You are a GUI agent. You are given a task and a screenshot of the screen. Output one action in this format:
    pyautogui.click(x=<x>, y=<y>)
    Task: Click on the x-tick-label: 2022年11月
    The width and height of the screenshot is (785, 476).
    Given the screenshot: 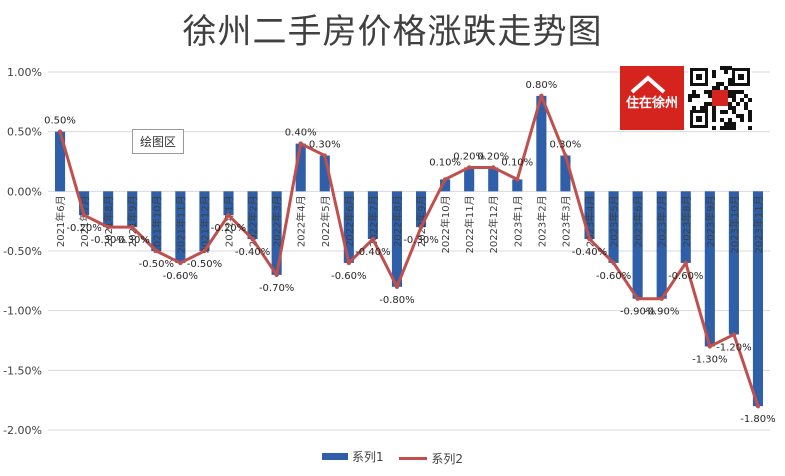 What is the action you would take?
    pyautogui.click(x=469, y=224)
    